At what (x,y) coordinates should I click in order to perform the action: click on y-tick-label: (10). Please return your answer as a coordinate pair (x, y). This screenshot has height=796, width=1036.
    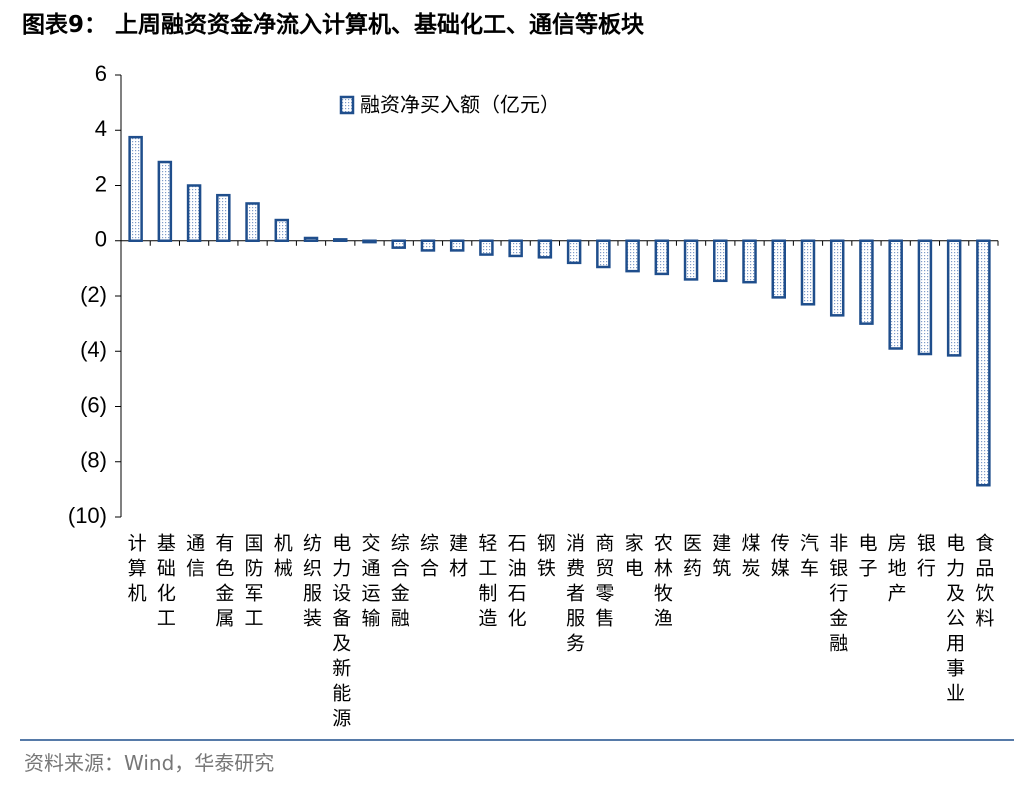
    Looking at the image, I should click on (87, 515).